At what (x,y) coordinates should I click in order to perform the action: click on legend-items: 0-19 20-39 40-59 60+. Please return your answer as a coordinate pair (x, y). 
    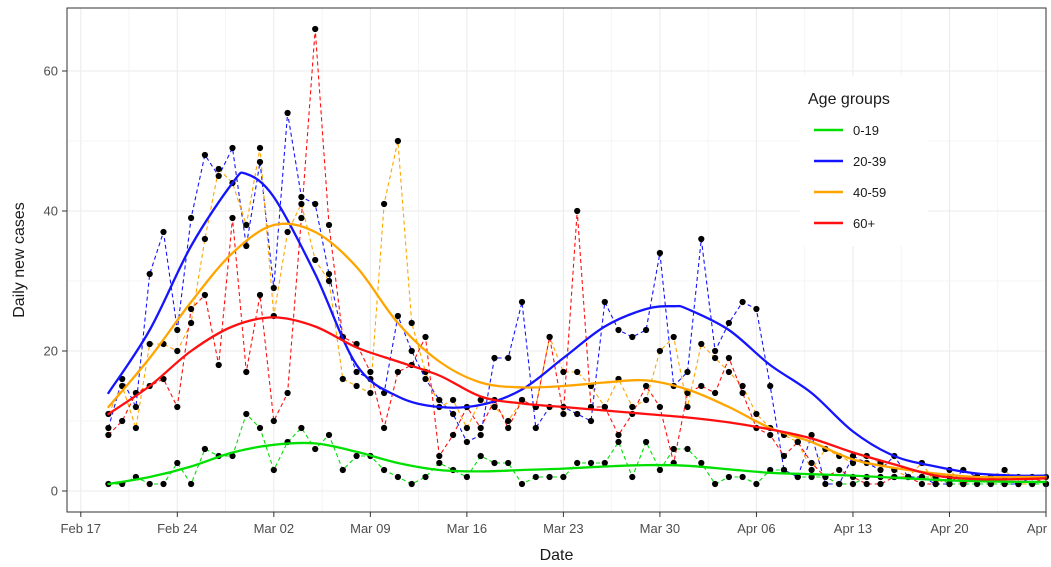
    Looking at the image, I should click on (850, 177).